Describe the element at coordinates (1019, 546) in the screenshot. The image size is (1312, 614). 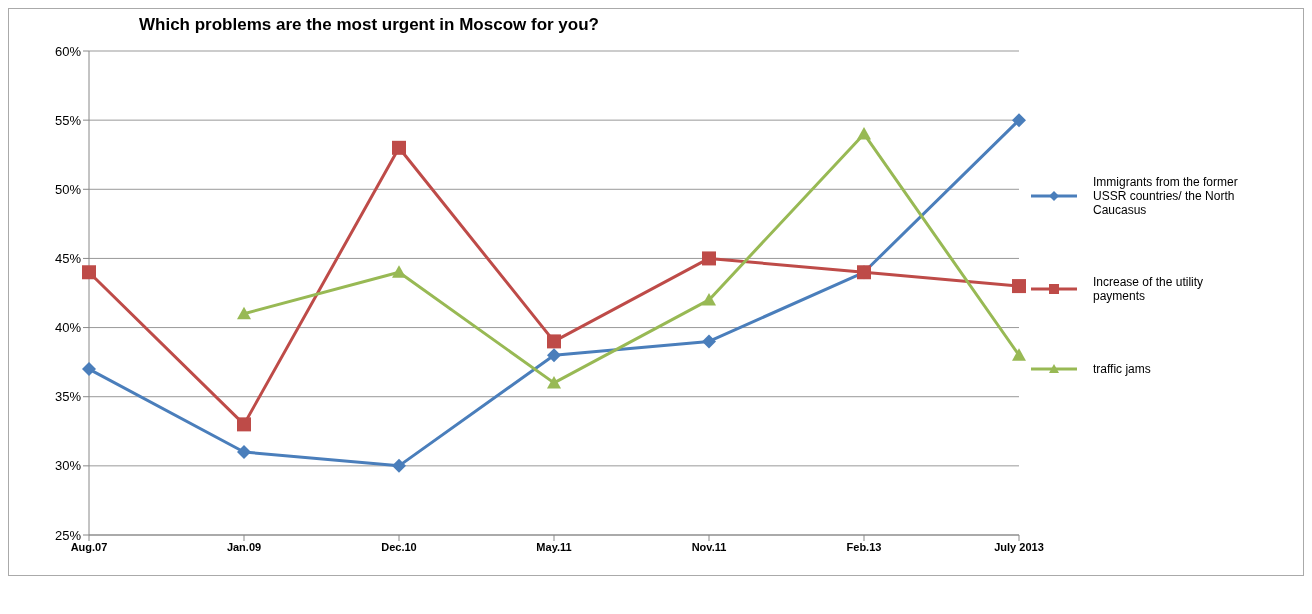
I see `x-tick-label: July 2013` at that location.